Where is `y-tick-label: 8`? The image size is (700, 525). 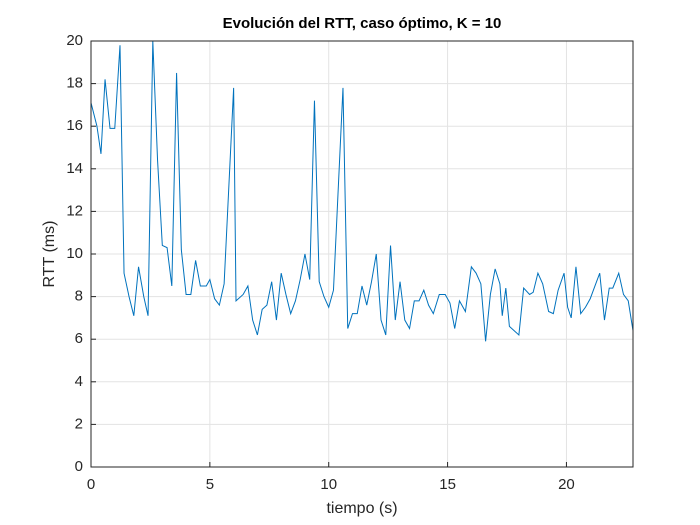
y-tick-label: 8 is located at coordinates (79, 296).